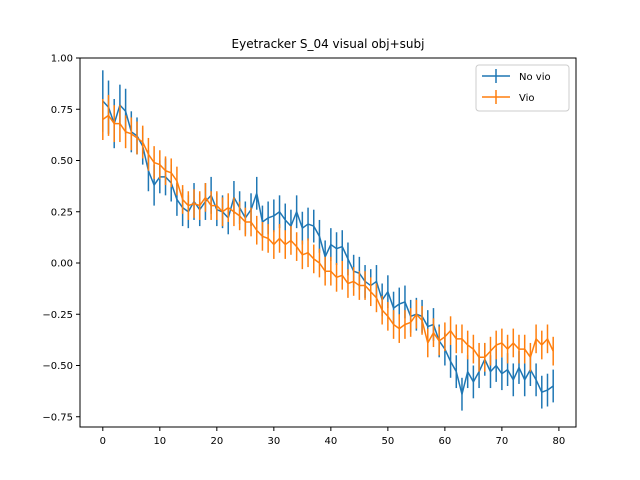  Describe the element at coordinates (159, 441) in the screenshot. I see `x-tick-label: 10` at that location.